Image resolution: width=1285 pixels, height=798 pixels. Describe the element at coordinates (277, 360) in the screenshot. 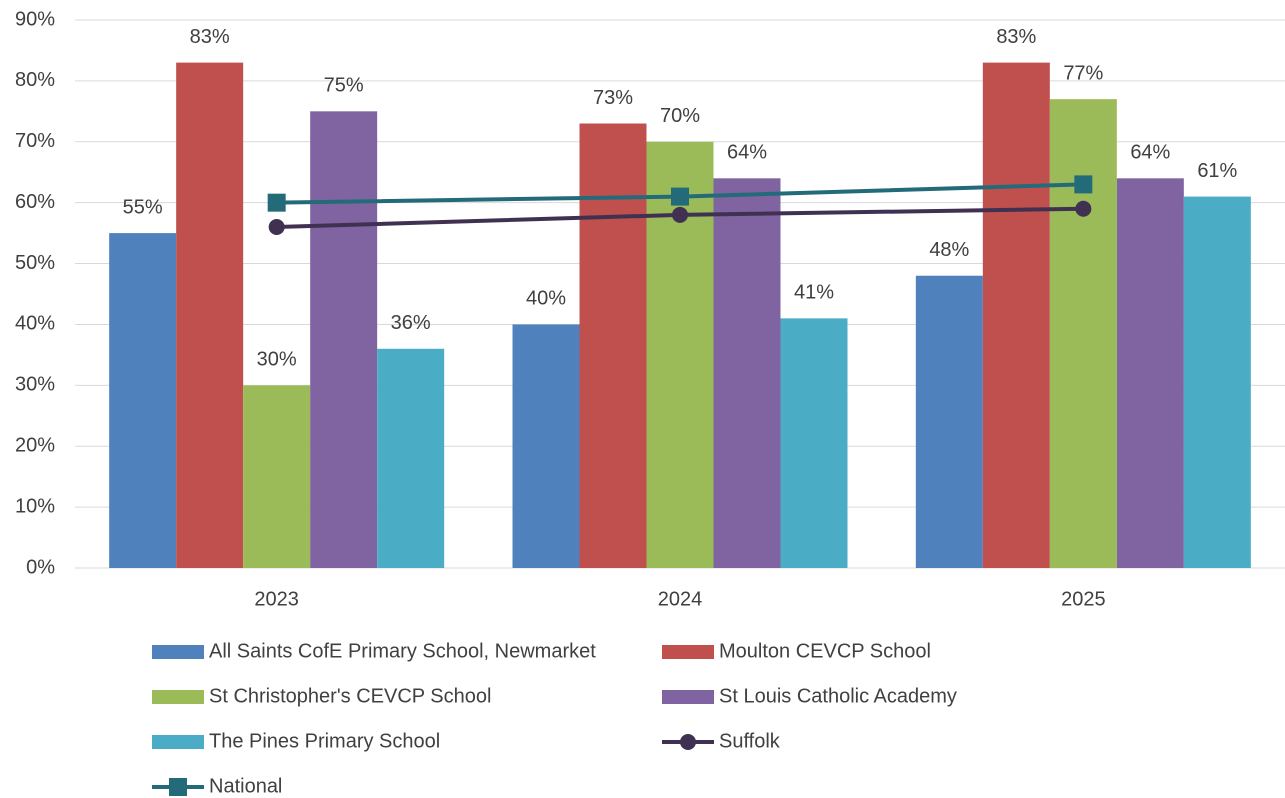

I see `data-label: 30%` at that location.